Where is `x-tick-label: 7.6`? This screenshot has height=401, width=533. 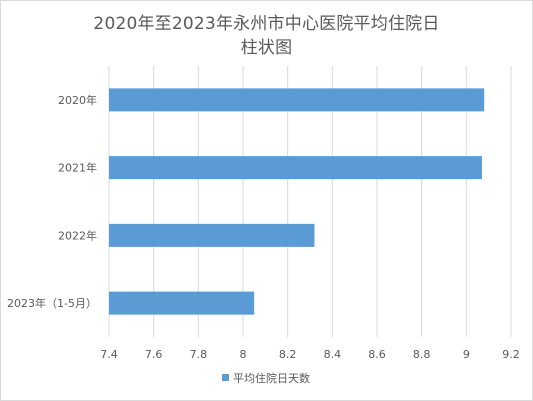 x-tick-label: 7.6 is located at coordinates (154, 354).